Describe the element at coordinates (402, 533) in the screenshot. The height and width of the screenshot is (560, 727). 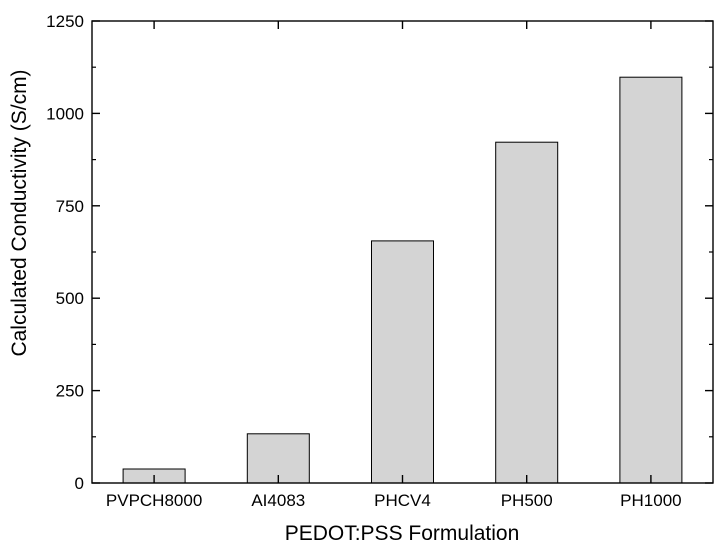
I see `x-axis-title: PEDOT:PSS Formulation` at that location.